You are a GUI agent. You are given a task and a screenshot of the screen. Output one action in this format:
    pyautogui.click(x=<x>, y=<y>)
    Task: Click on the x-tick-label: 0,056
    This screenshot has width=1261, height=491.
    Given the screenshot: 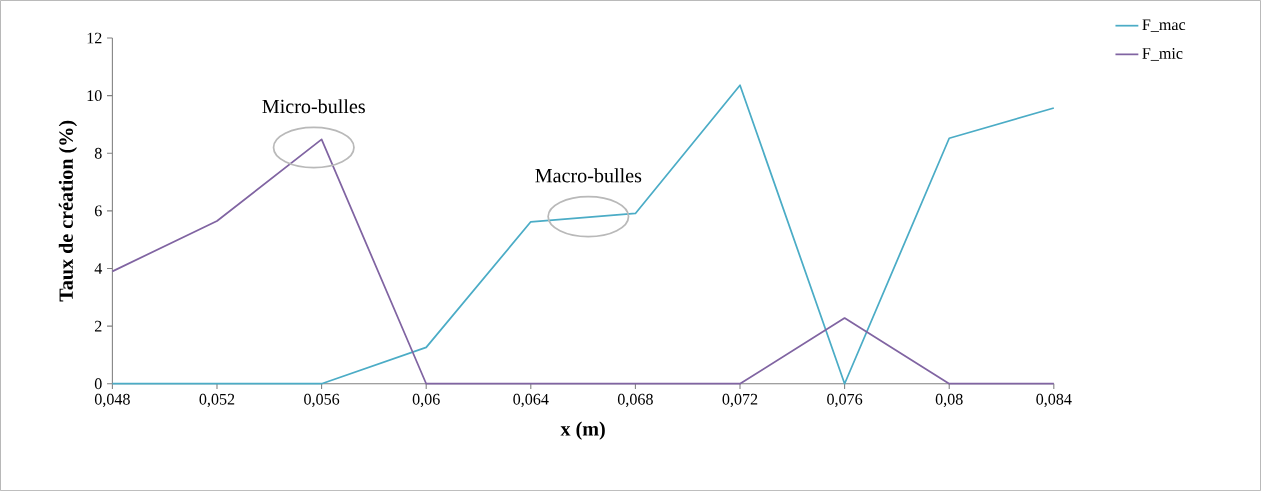 What is the action you would take?
    pyautogui.click(x=322, y=400)
    